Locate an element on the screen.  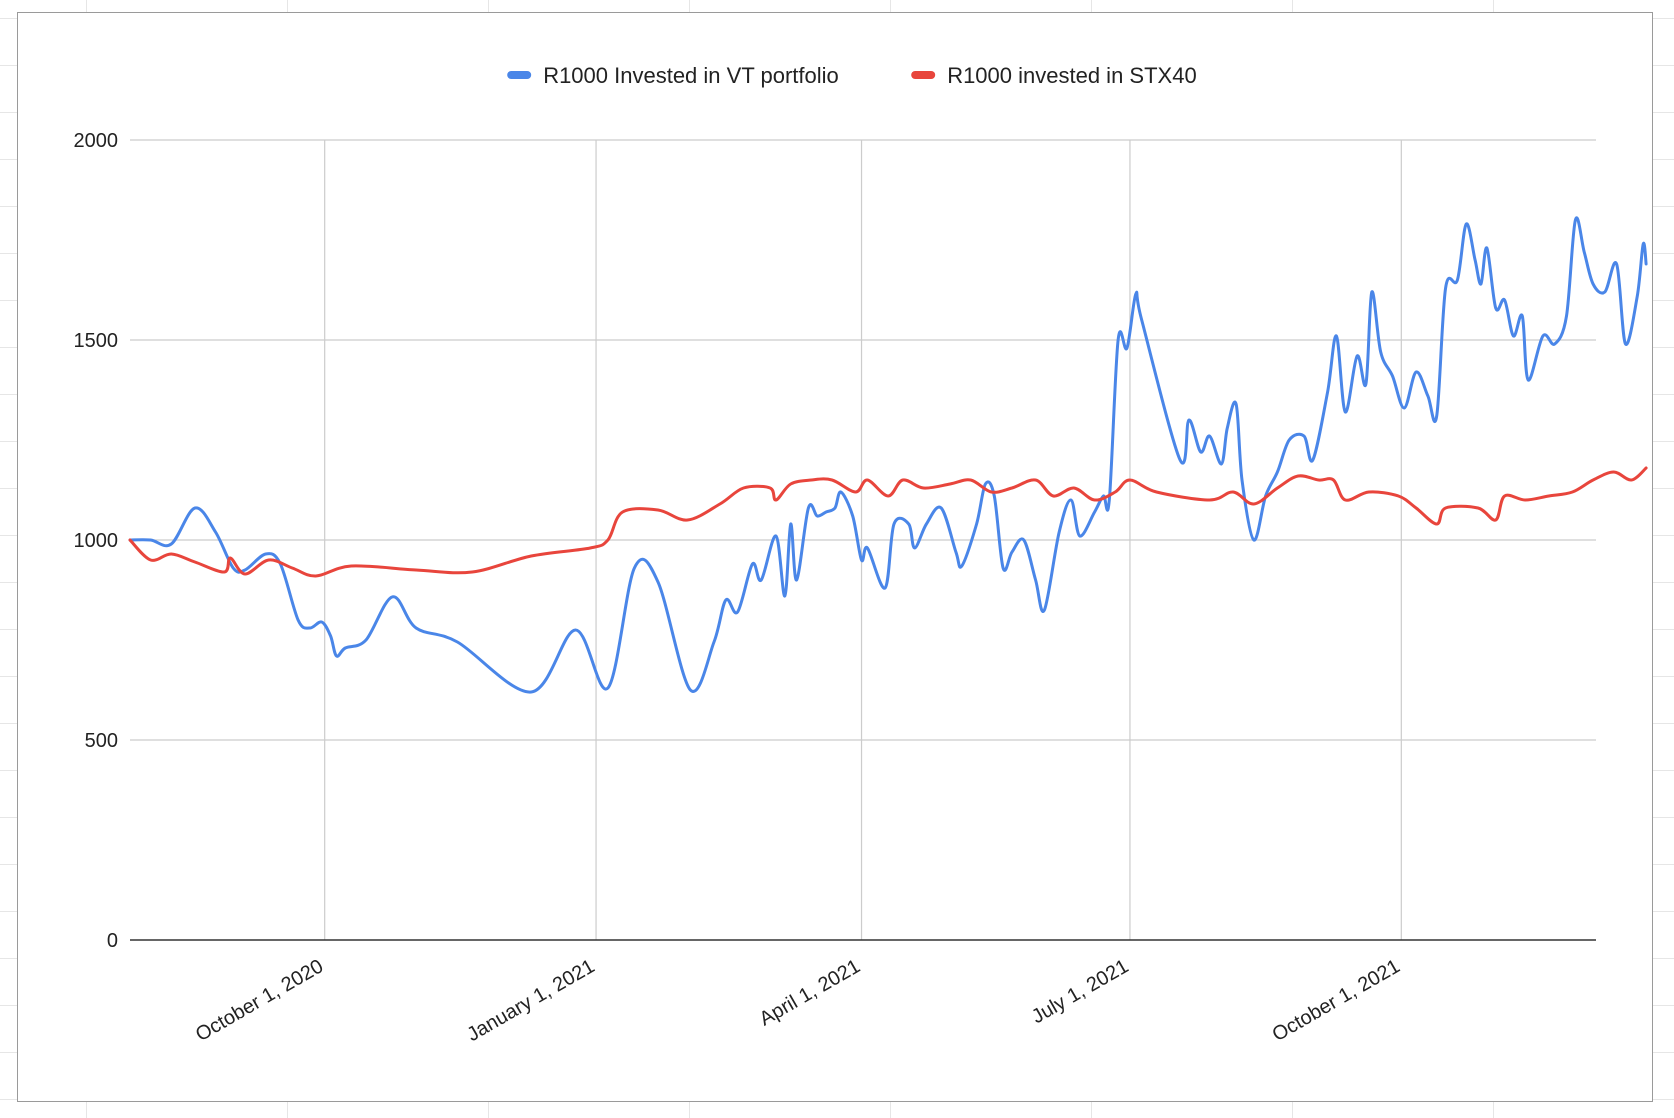
legend-swatch-stx40 is located at coordinates (923, 75).